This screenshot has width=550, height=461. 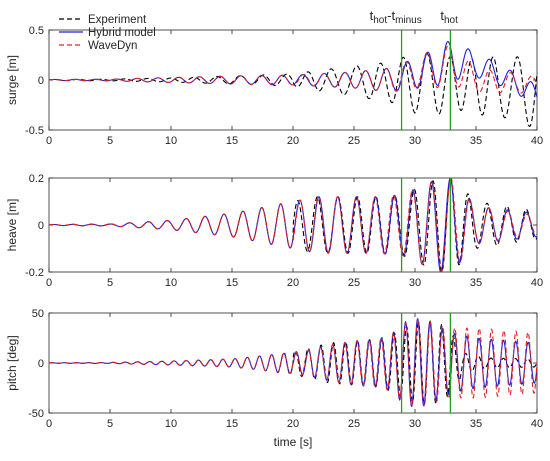 I want to click on legend-entry: Experiment, so click(x=117, y=20).